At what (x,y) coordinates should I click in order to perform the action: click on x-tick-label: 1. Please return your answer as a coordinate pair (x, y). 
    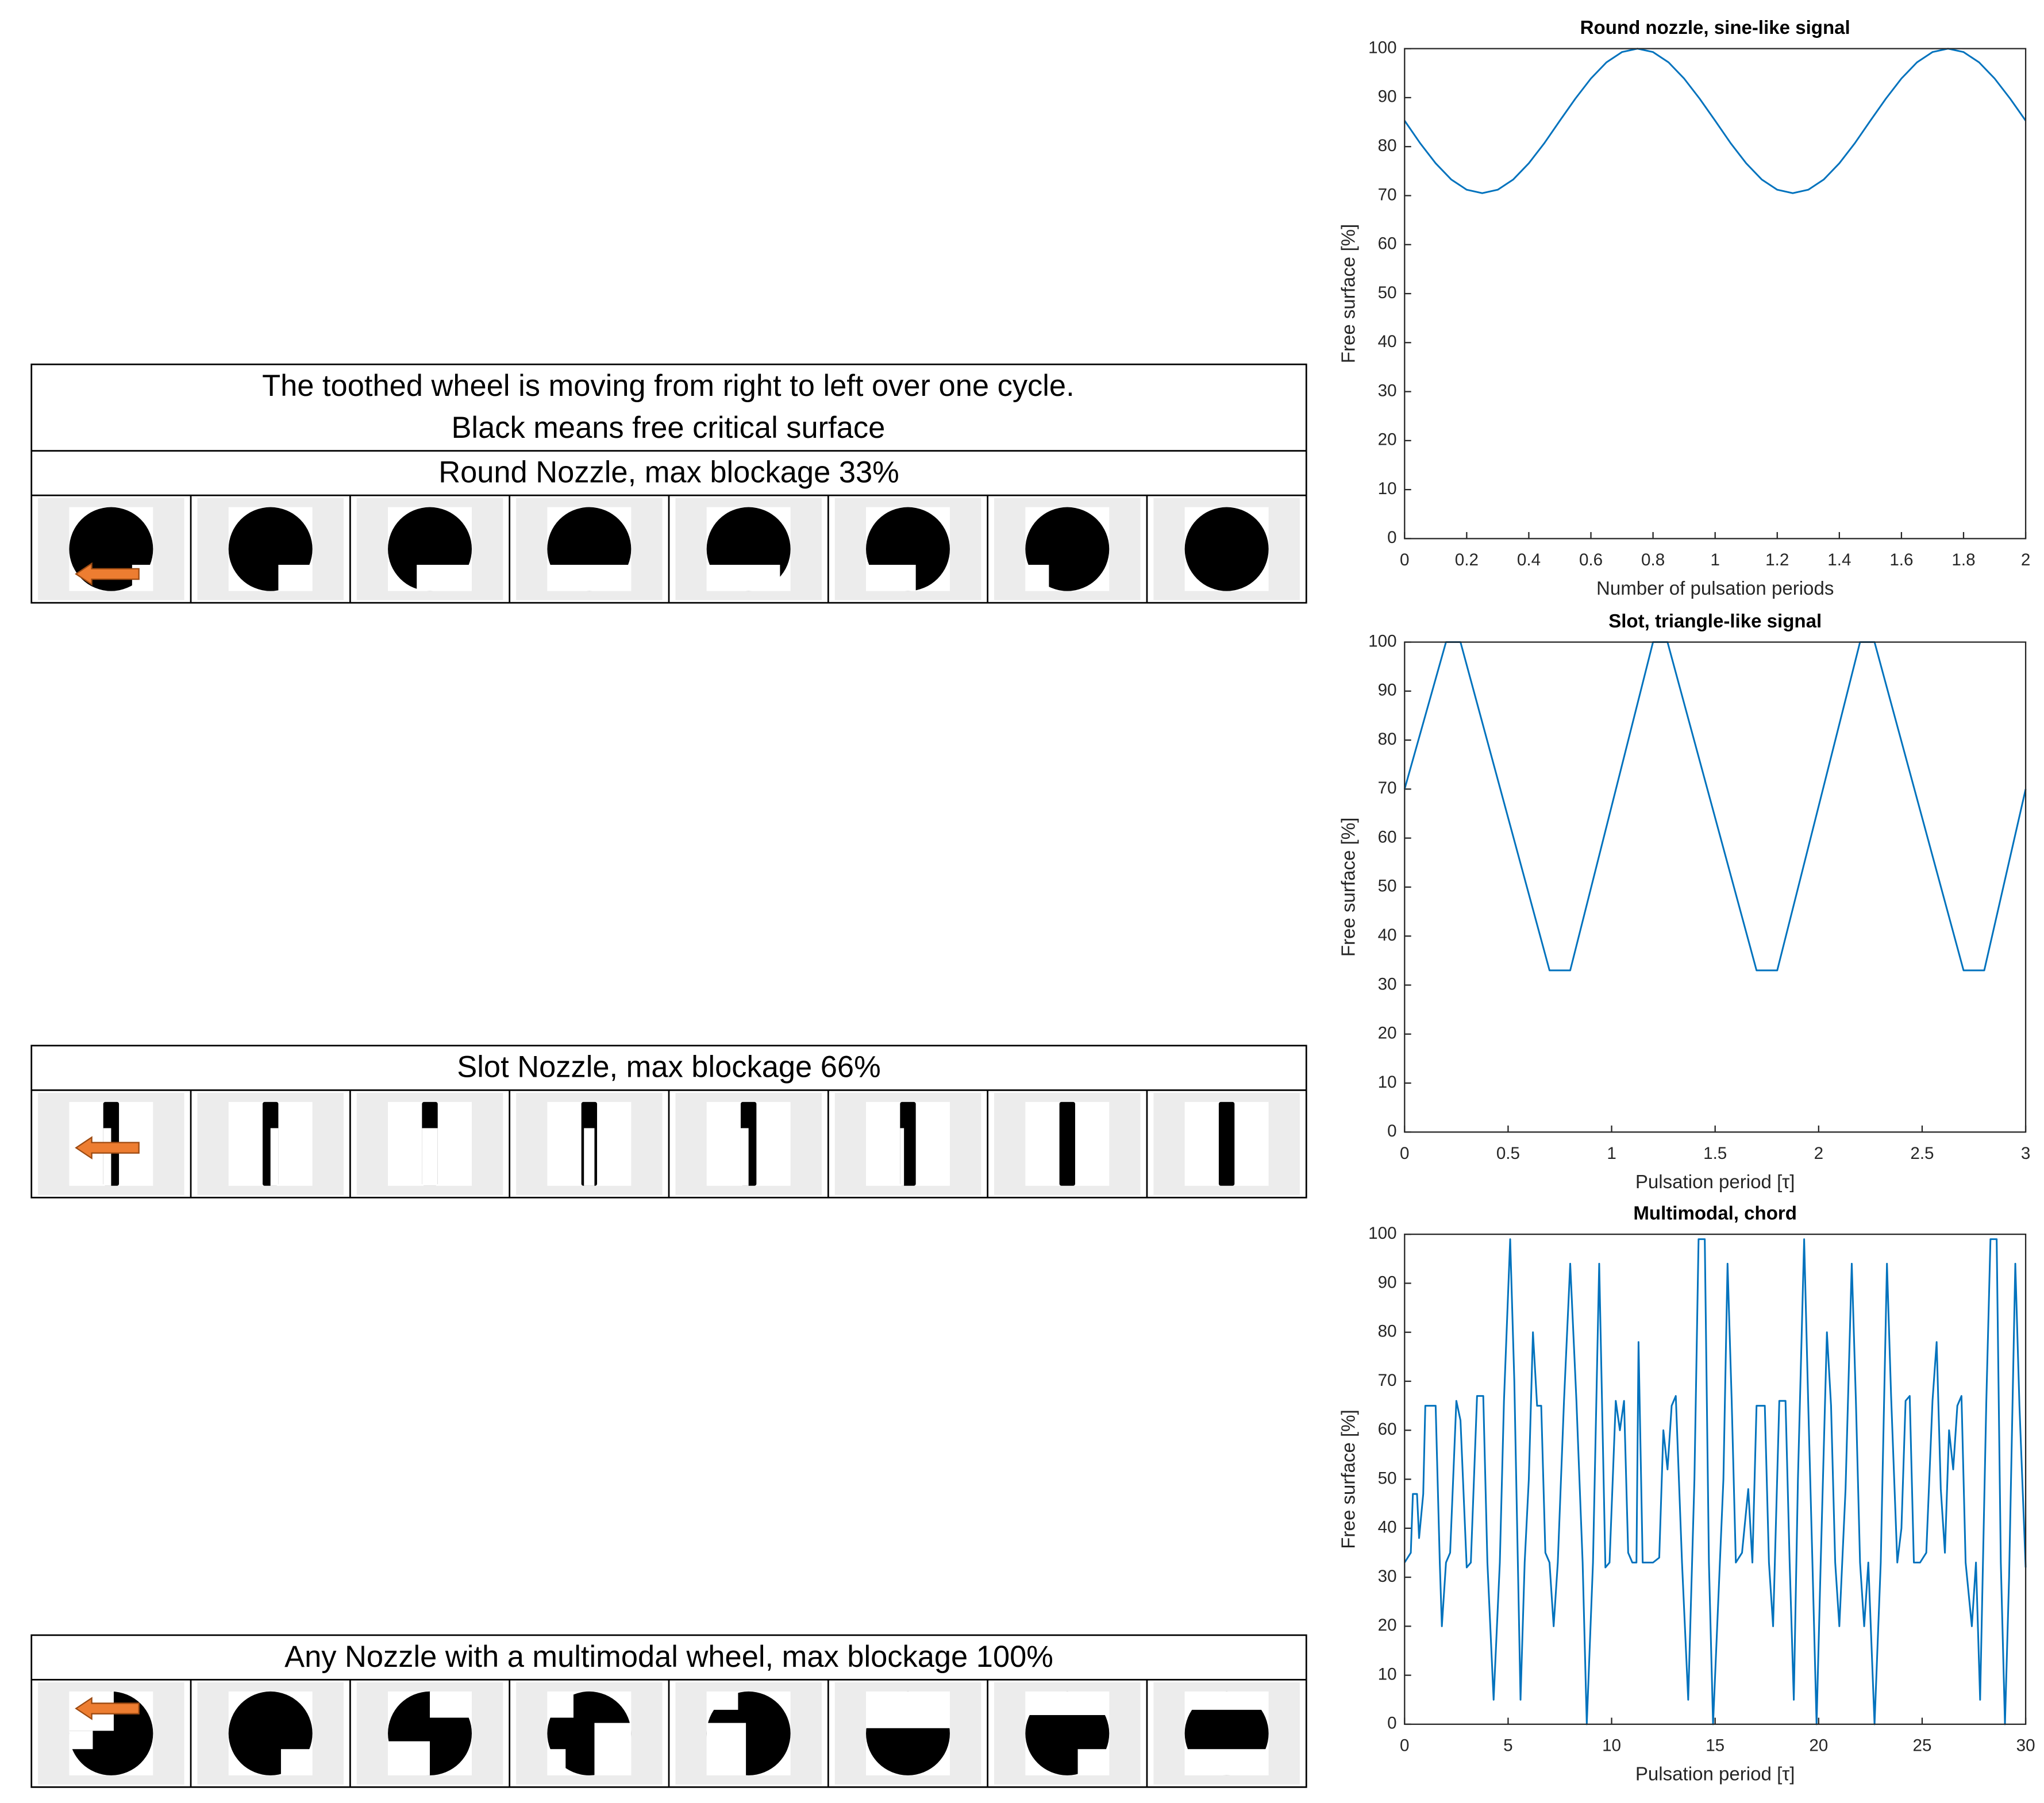
    Looking at the image, I should click on (1714, 559).